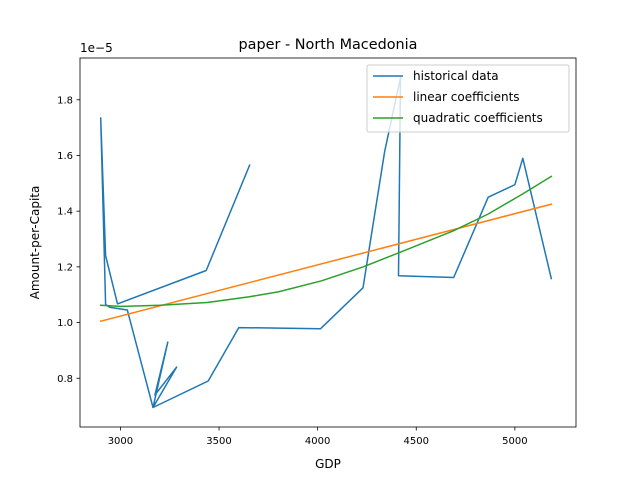 Image resolution: width=640 pixels, height=480 pixels. What do you see at coordinates (317, 441) in the screenshot?
I see `x-tick-label: 4000` at bounding box center [317, 441].